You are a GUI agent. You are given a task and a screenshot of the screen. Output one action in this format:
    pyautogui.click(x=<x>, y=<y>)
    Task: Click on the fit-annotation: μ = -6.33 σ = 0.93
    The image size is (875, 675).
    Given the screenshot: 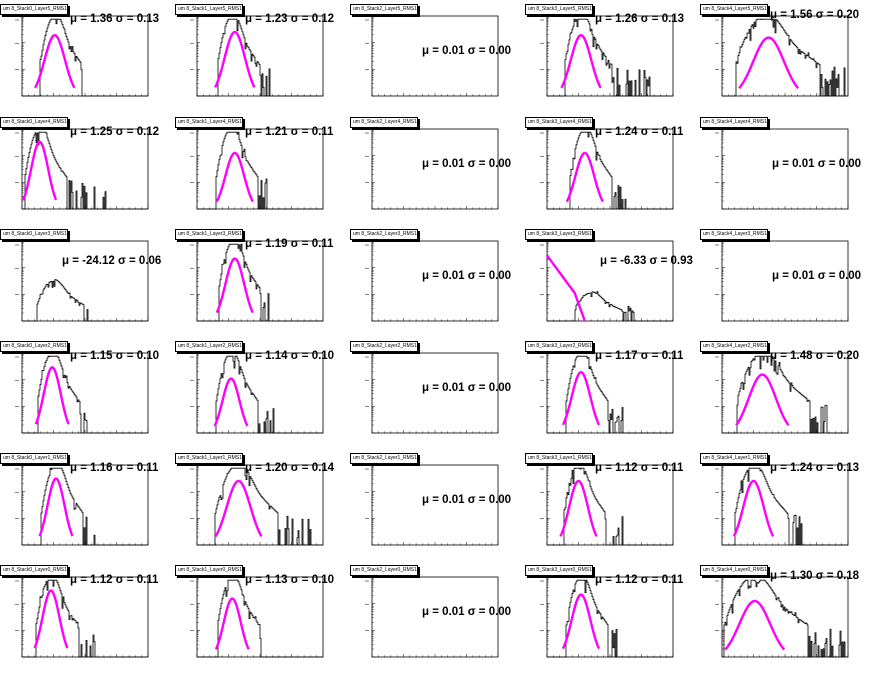 What is the action you would take?
    pyautogui.click(x=646, y=261)
    